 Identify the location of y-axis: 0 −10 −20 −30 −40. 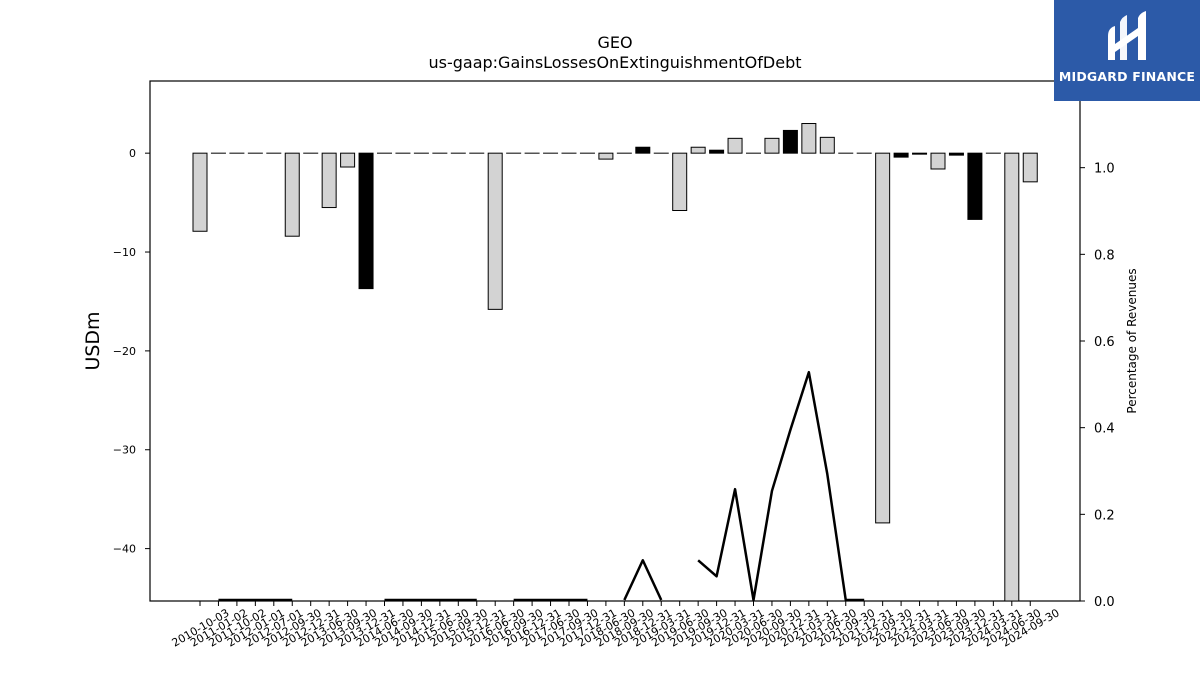
(131, 351).